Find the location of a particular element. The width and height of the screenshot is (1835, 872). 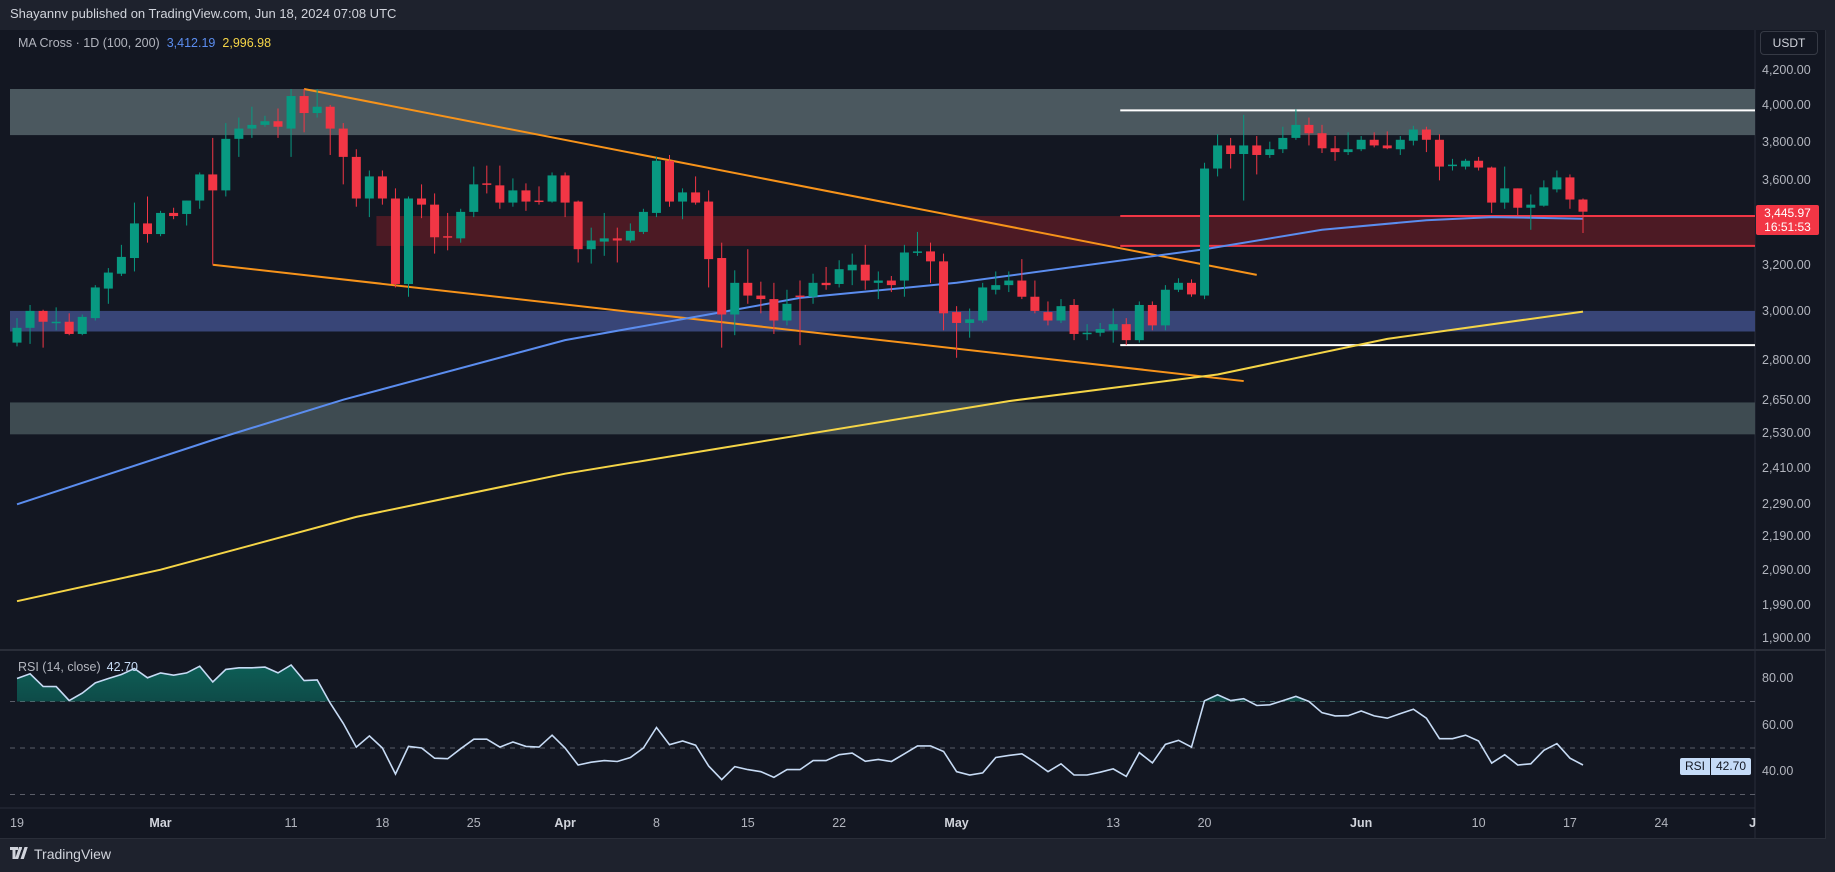

price-tick-label: 2,650.00 is located at coordinates (1786, 399).